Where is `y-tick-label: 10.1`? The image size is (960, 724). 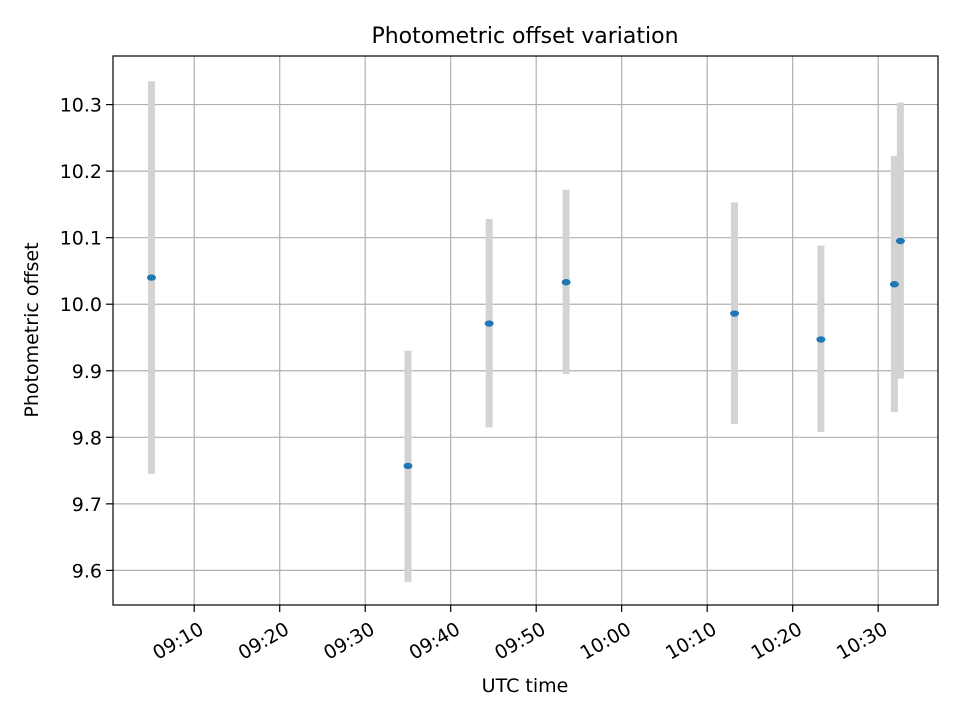
y-tick-label: 10.1 is located at coordinates (81, 239).